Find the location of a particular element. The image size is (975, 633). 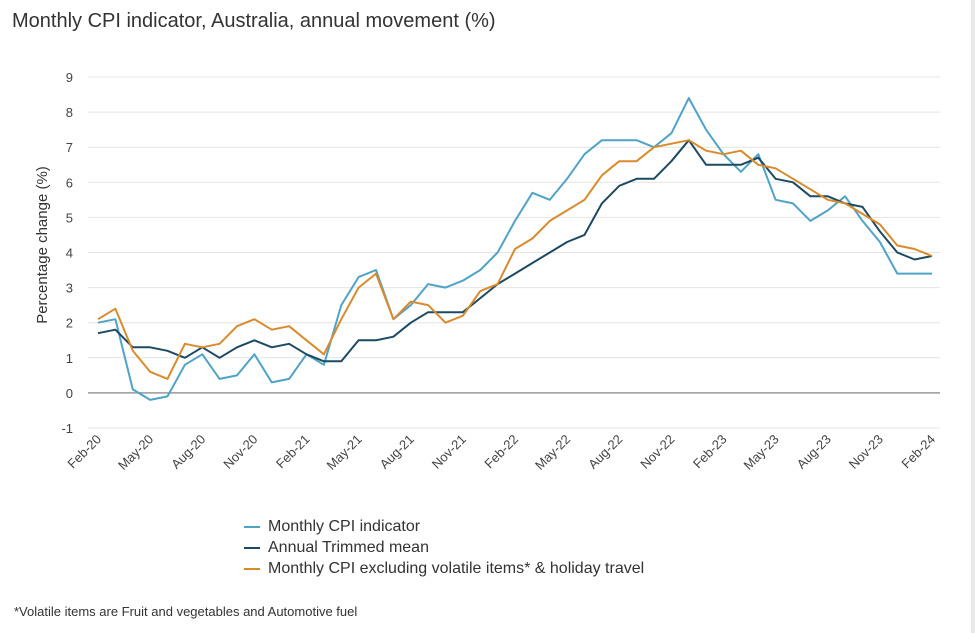

y-tick-label: 1 is located at coordinates (69, 358).